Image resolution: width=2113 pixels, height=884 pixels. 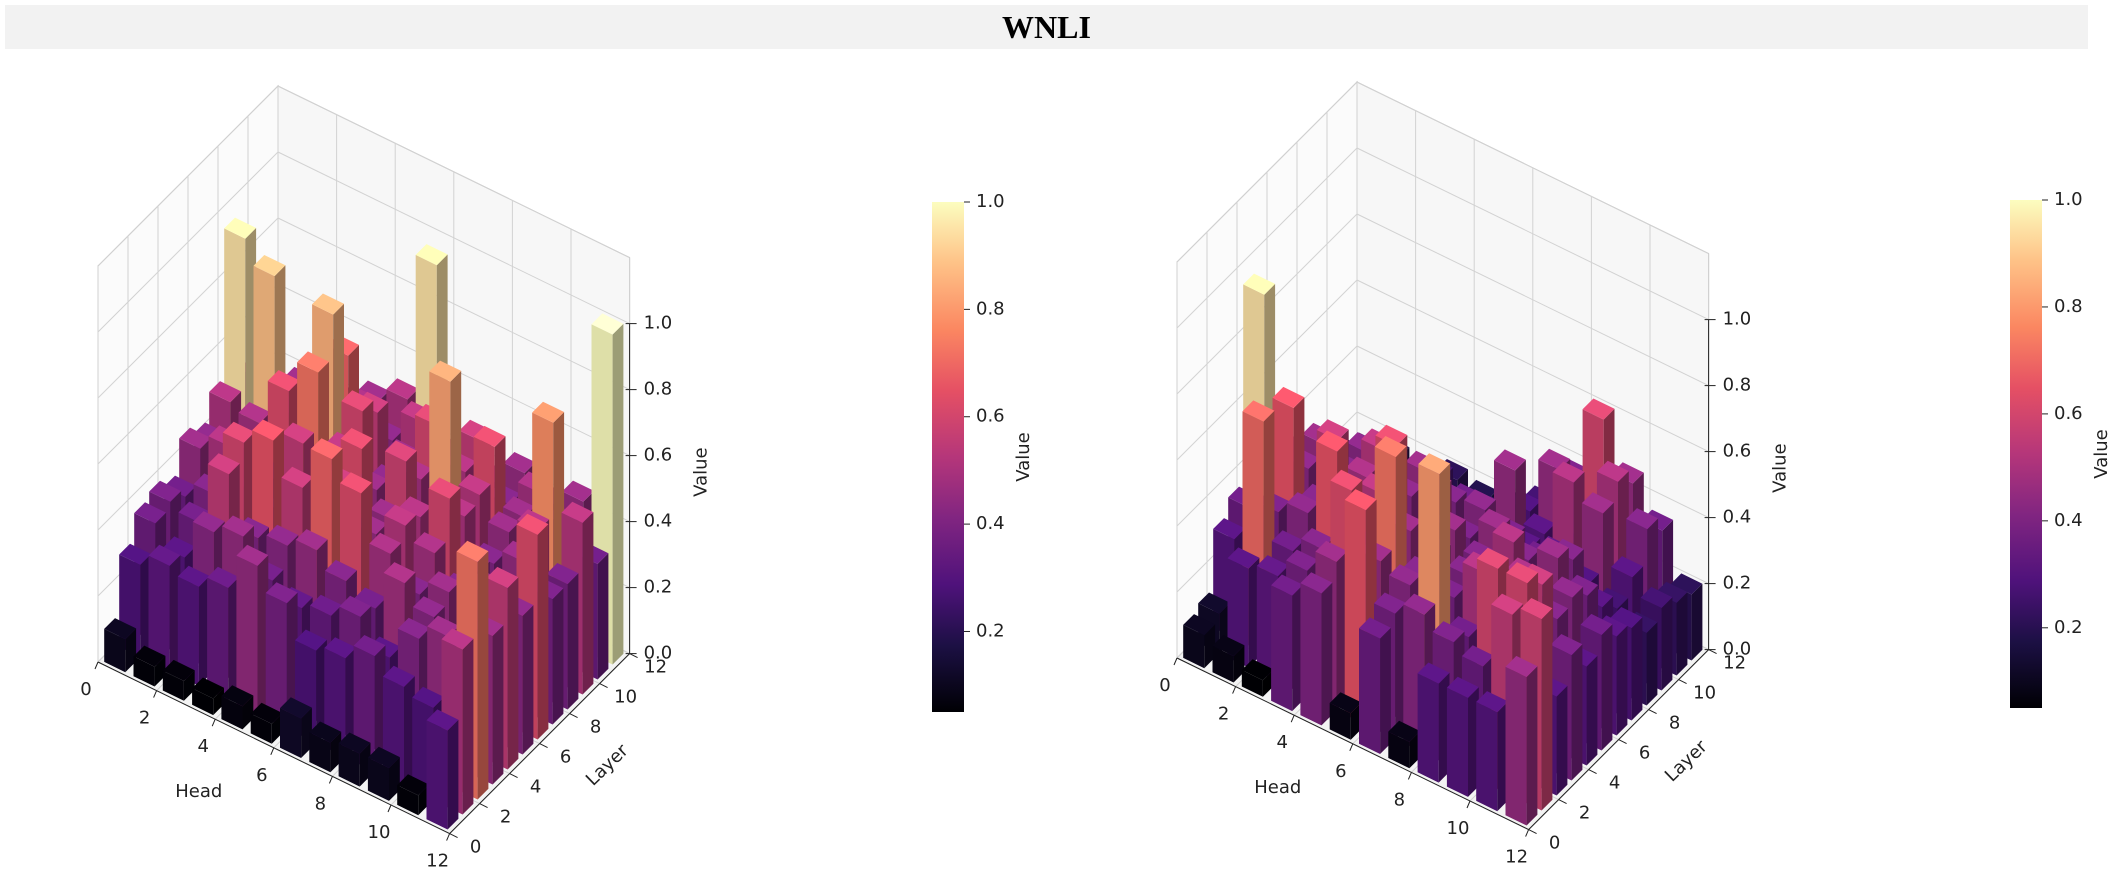 I want to click on colorbar-tick-label: 0.4, so click(x=990, y=523).